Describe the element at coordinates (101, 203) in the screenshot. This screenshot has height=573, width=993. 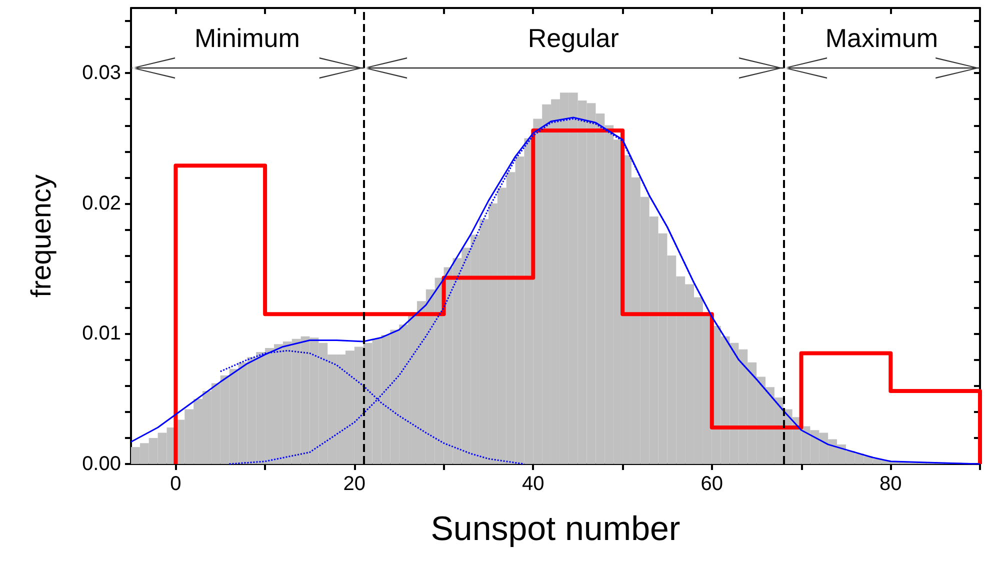
I see `y-tick-label: 0.02` at that location.